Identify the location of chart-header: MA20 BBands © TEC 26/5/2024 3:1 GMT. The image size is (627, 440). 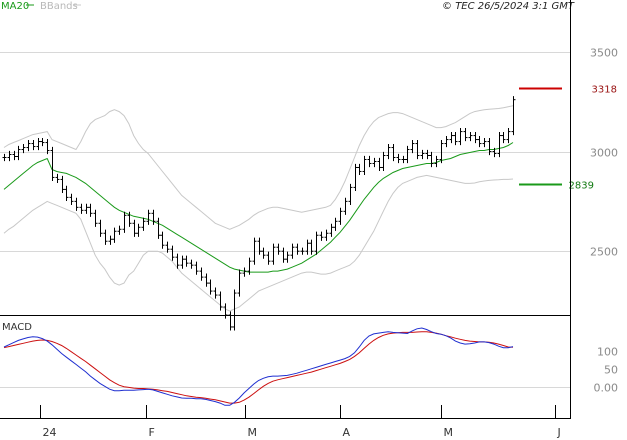
(288, 6).